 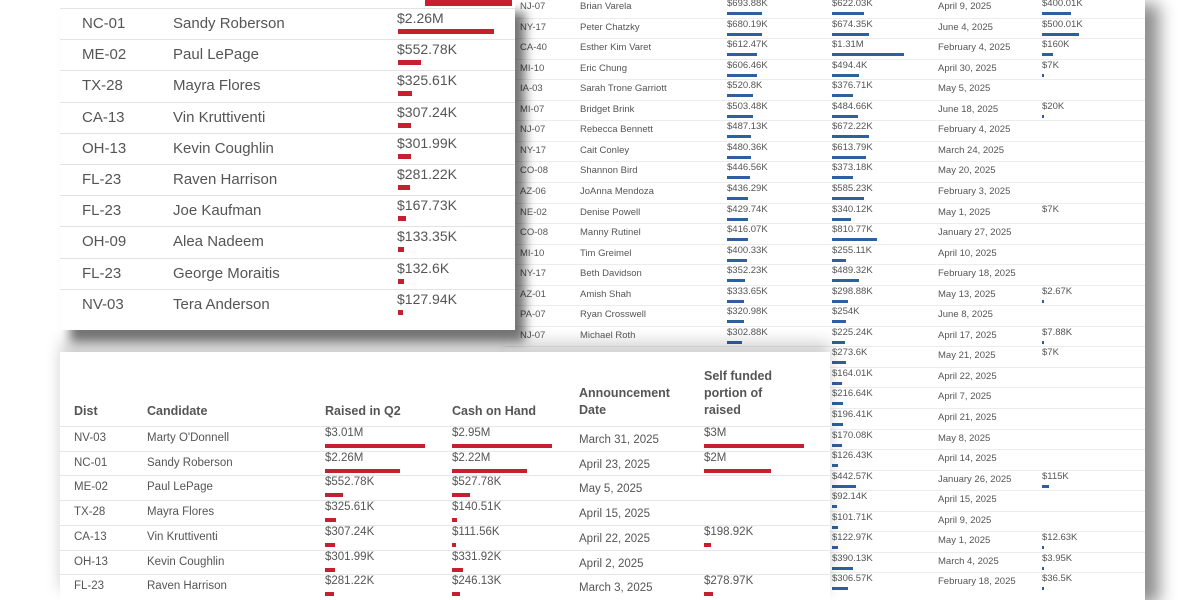 I want to click on district-cell: OH-13, so click(x=104, y=148).